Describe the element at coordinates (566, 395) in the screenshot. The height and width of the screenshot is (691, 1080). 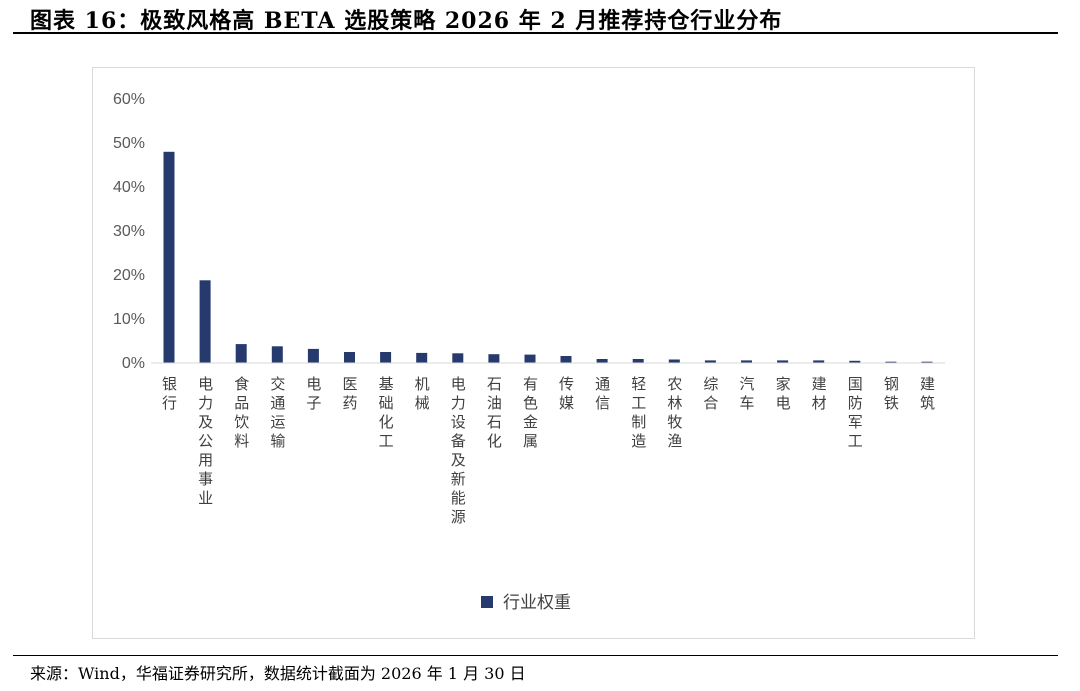
I see `x-tick-label: 传媒` at that location.